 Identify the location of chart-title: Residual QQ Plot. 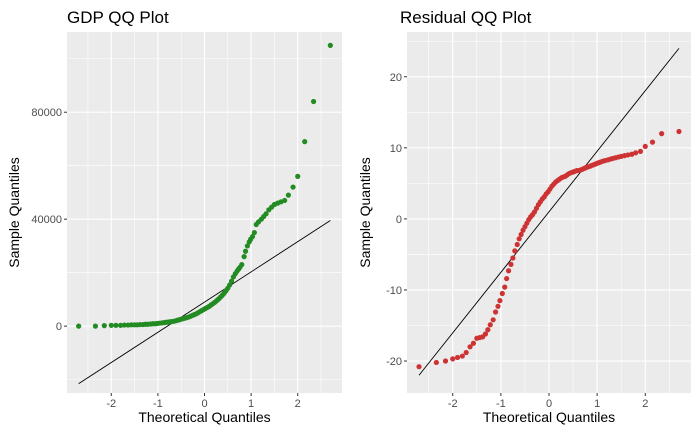
(466, 17).